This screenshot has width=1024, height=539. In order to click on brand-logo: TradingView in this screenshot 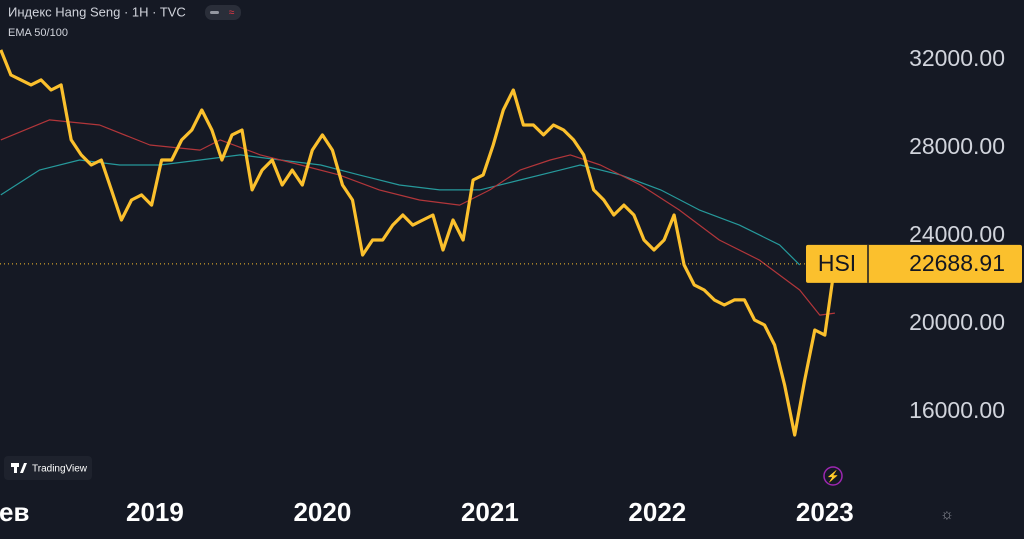, I will do `click(48, 468)`.